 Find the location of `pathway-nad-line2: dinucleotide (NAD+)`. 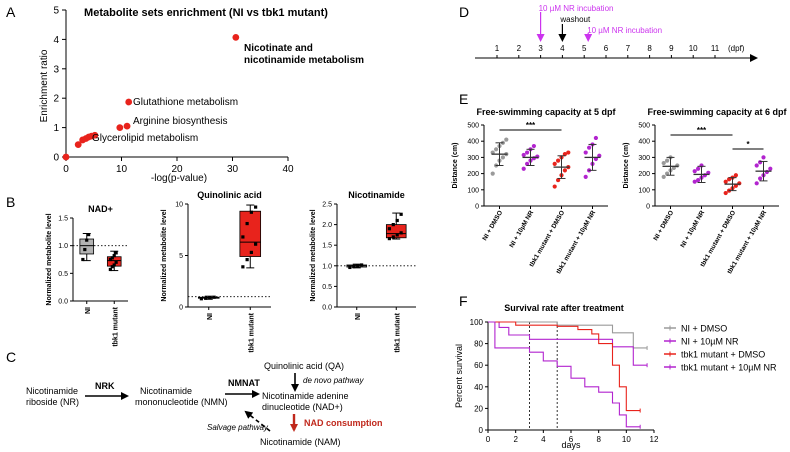

pathway-nad-line2: dinucleotide (NAD+) is located at coordinates (302, 407).